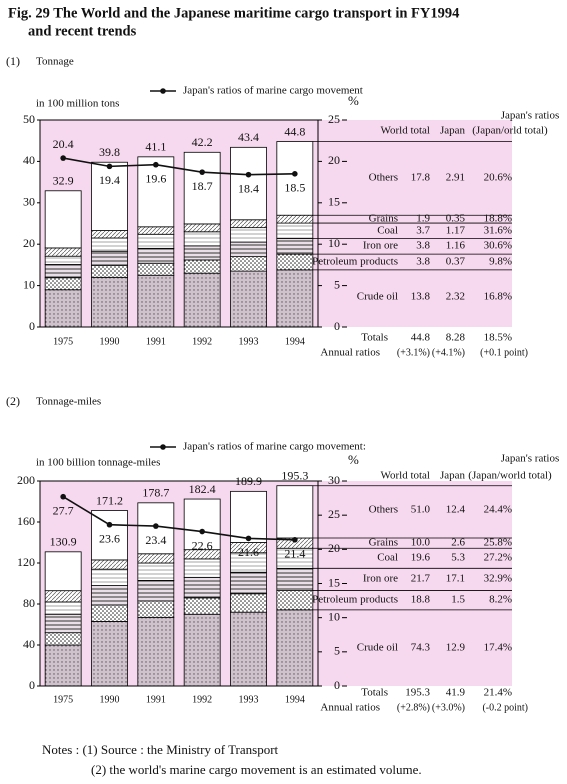 The width and height of the screenshot is (567, 784). I want to click on y-axis-label: in 100 billion tonnage-miles, so click(98, 463).